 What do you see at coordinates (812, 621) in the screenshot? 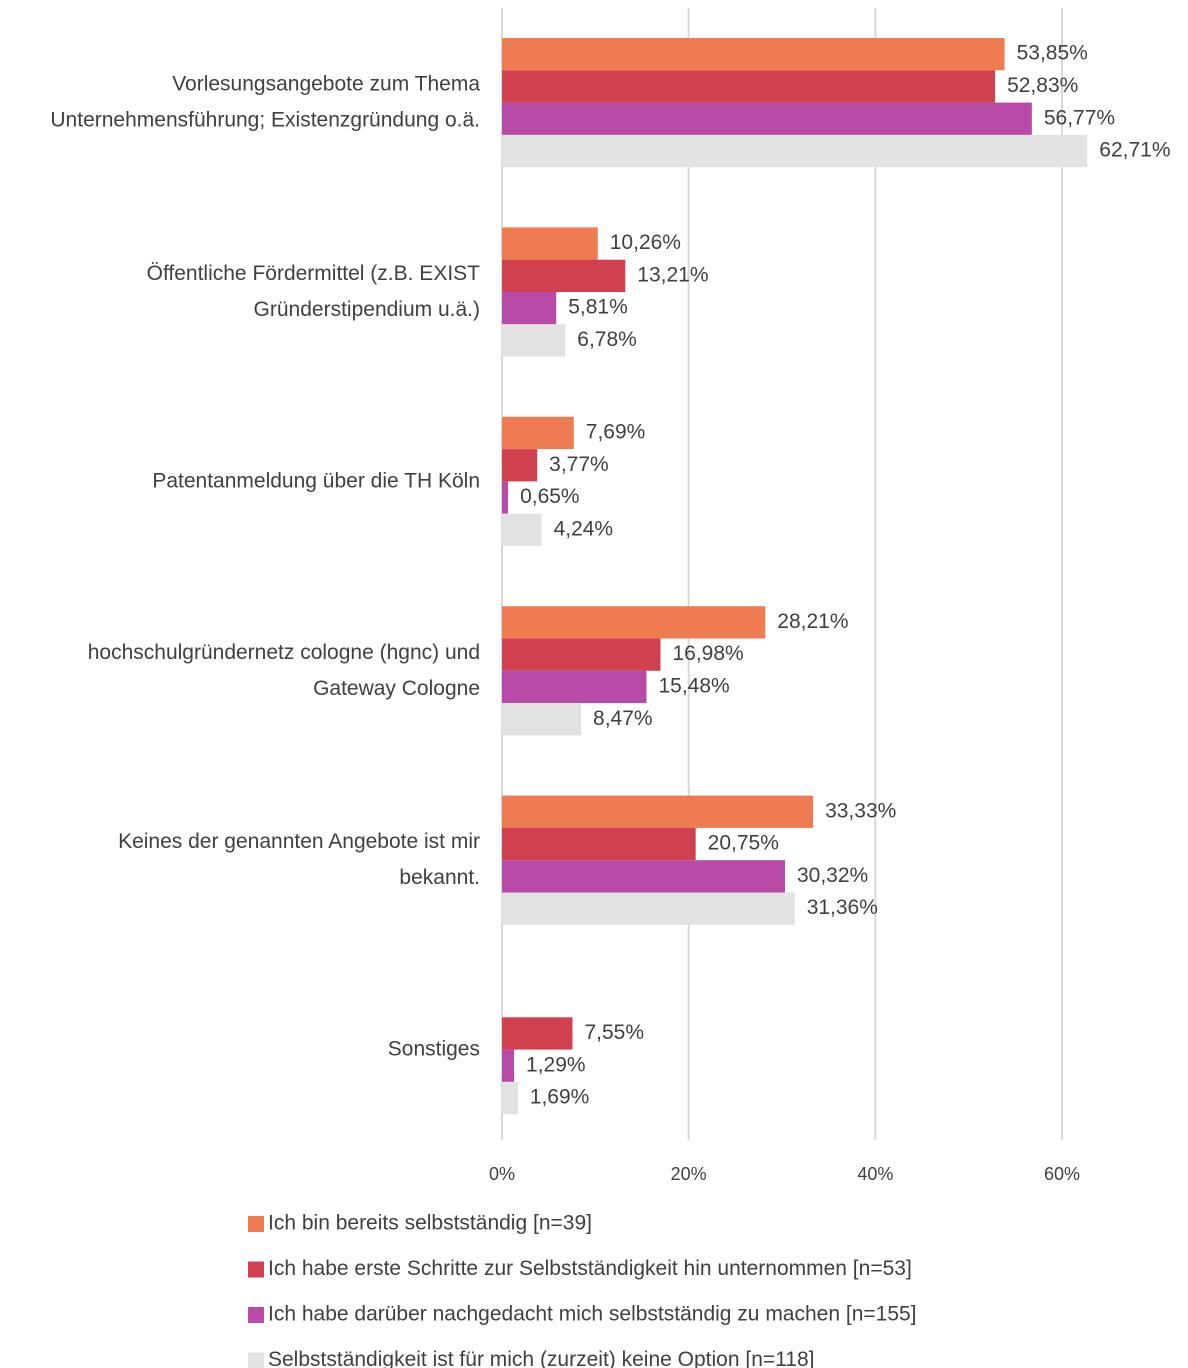
I see `value-label: 28,21%` at bounding box center [812, 621].